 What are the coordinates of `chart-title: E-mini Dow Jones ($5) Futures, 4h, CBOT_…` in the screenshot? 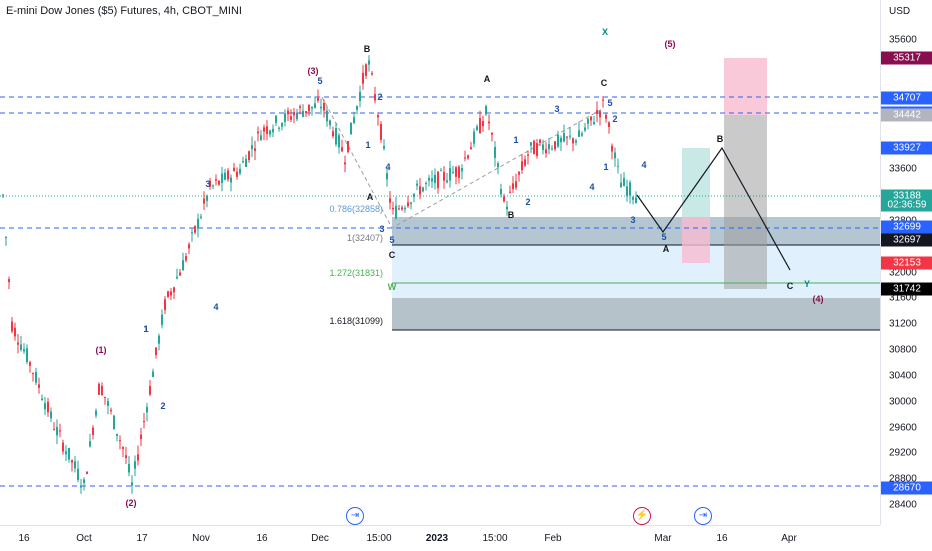 It's located at (124, 11).